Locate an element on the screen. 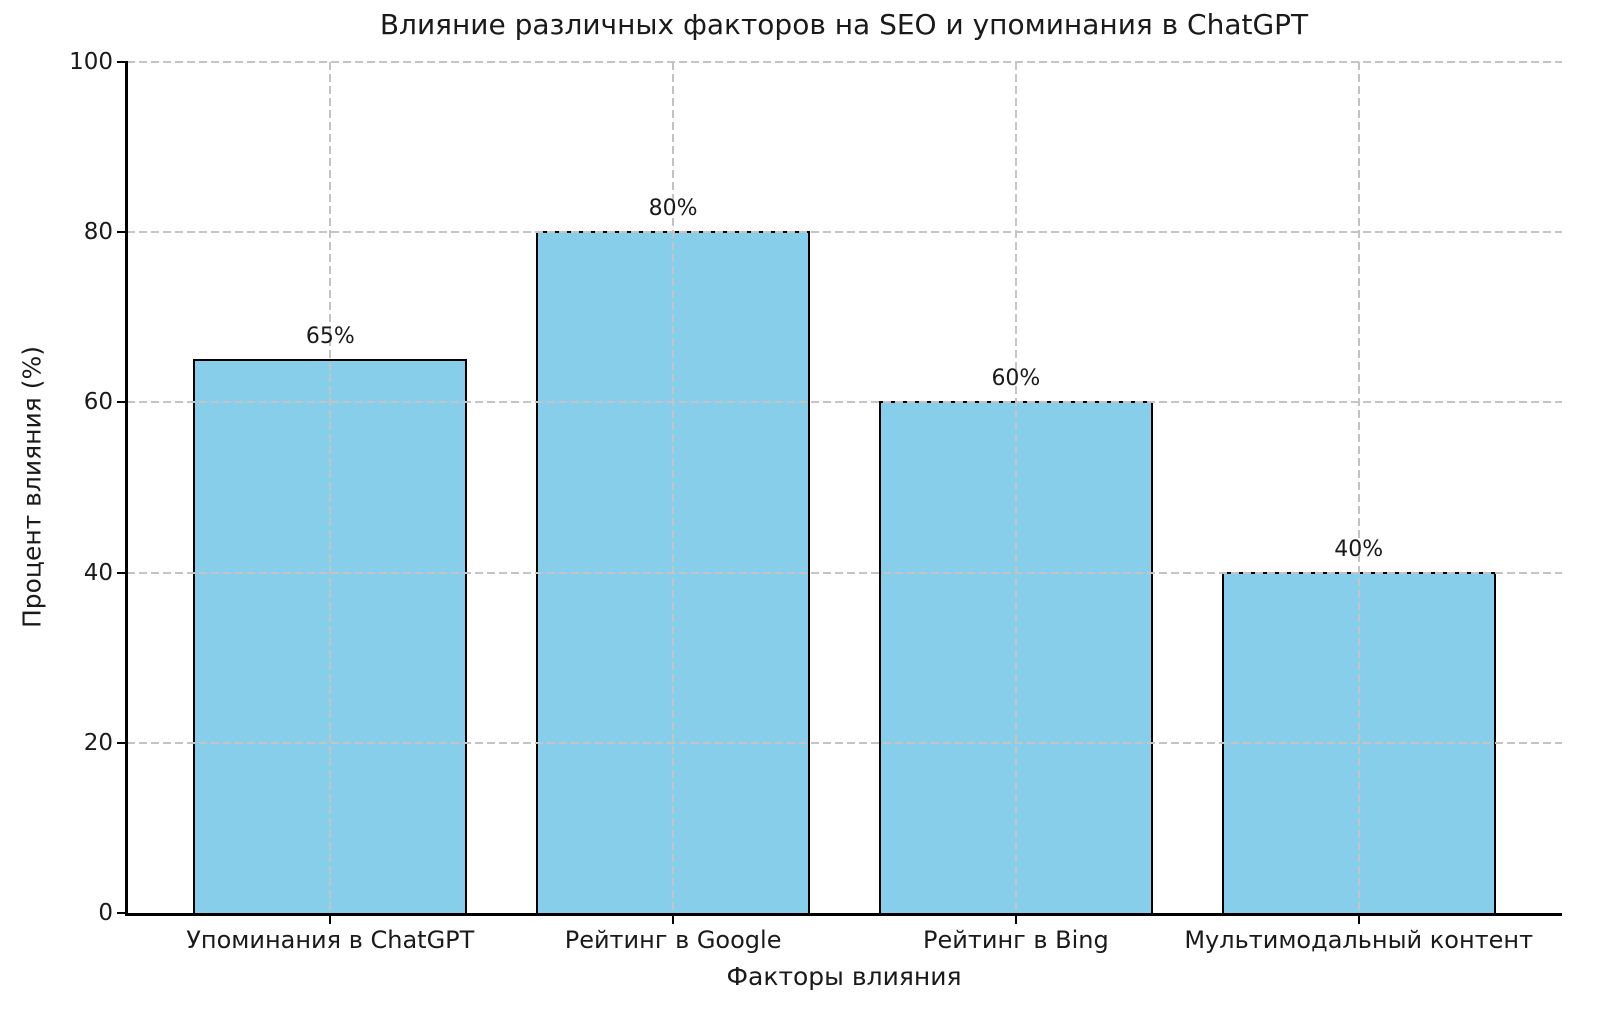 The image size is (1600, 1014). bar-value-label: 40% is located at coordinates (1359, 549).